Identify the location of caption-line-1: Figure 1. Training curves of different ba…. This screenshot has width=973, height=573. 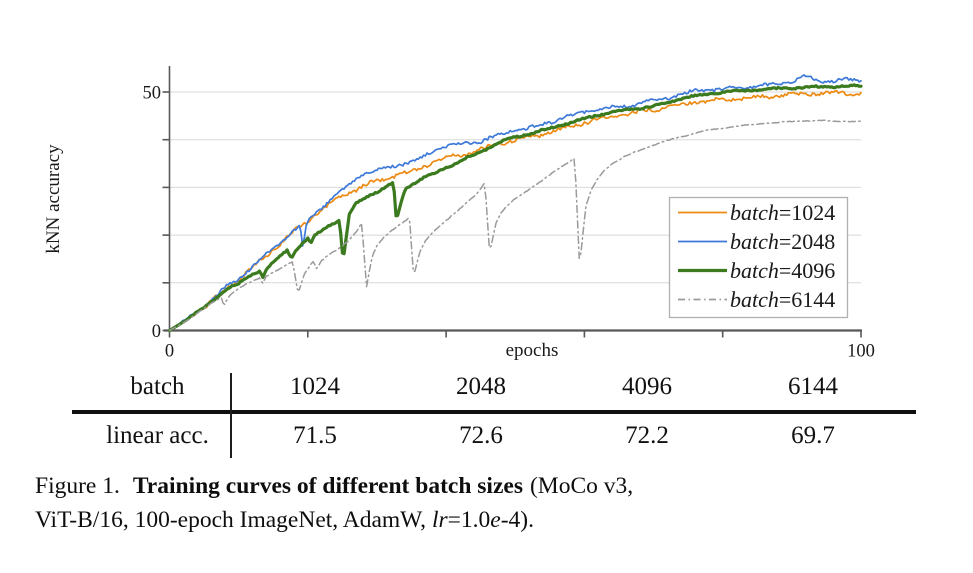
(502, 487).